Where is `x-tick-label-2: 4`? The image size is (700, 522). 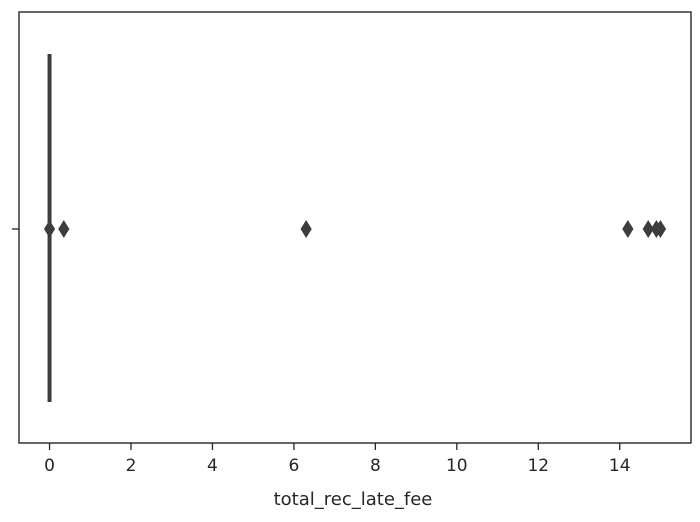 x-tick-label-2: 4 is located at coordinates (212, 466).